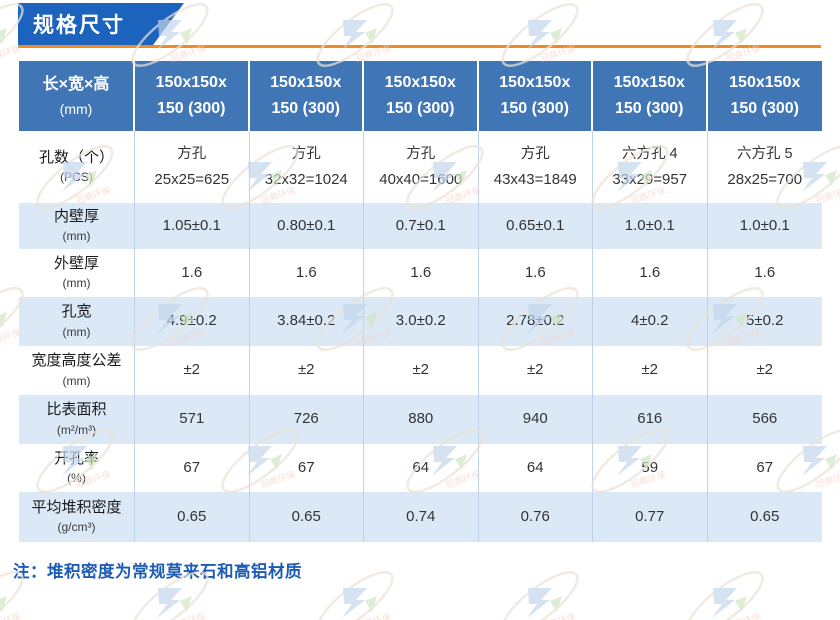 The image size is (840, 620). I want to click on value-text: 3.0±0.2, so click(420, 321).